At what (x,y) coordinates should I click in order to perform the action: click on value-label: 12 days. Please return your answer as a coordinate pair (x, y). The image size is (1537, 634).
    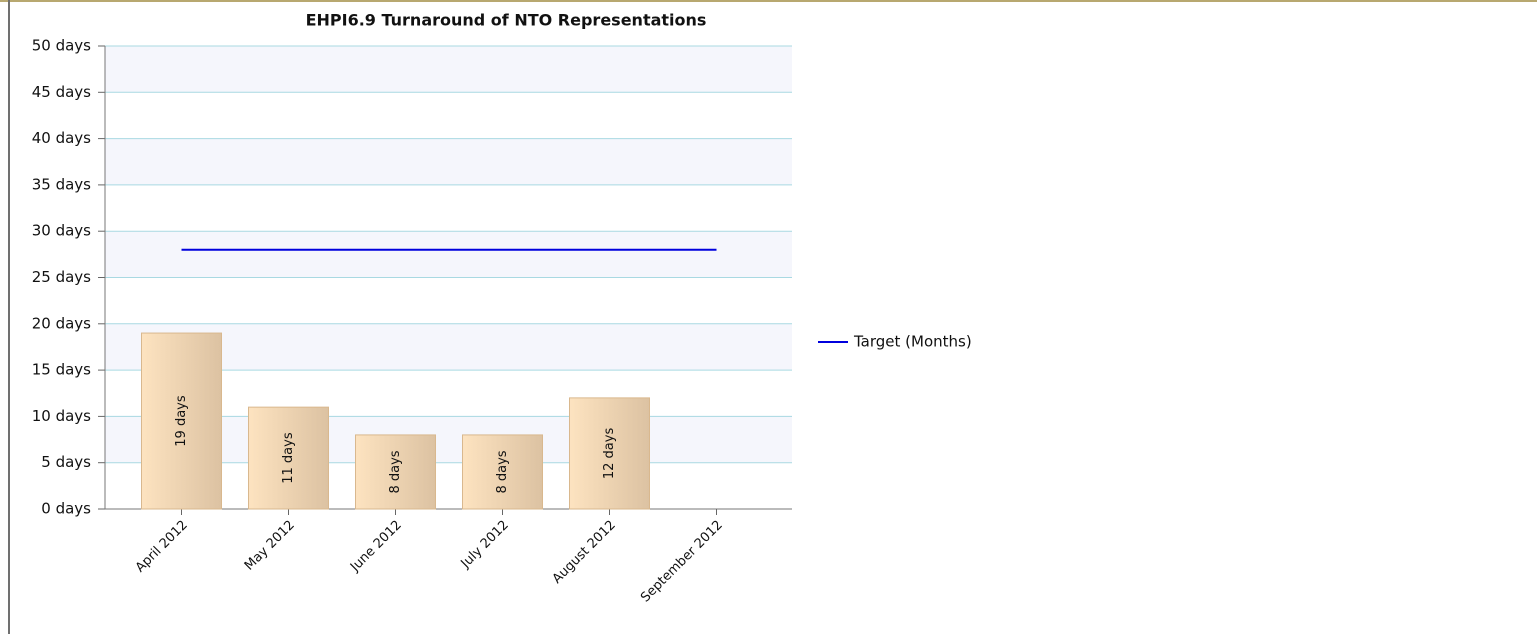
    Looking at the image, I should click on (609, 454).